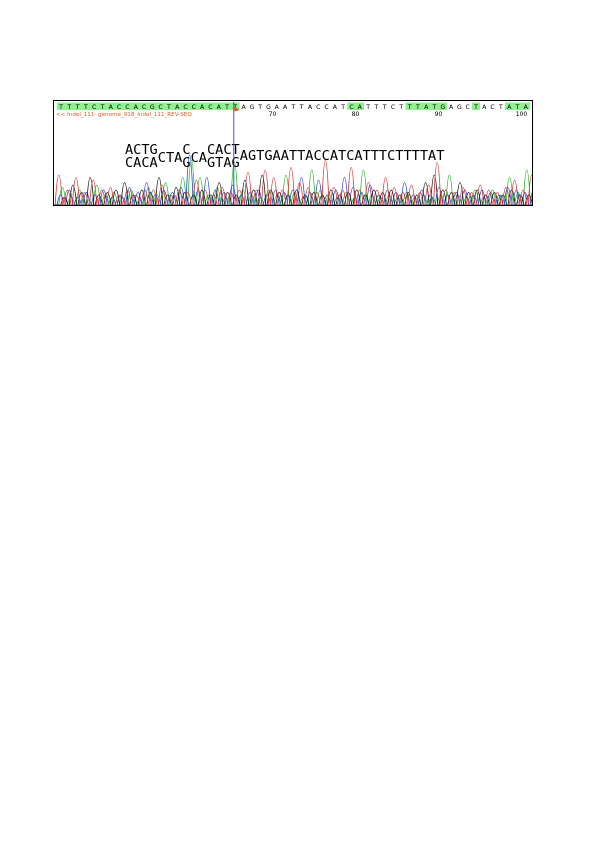 The height and width of the screenshot is (842, 595). What do you see at coordinates (141, 163) in the screenshot?
I see `call-lower-1: CACA` at bounding box center [141, 163].